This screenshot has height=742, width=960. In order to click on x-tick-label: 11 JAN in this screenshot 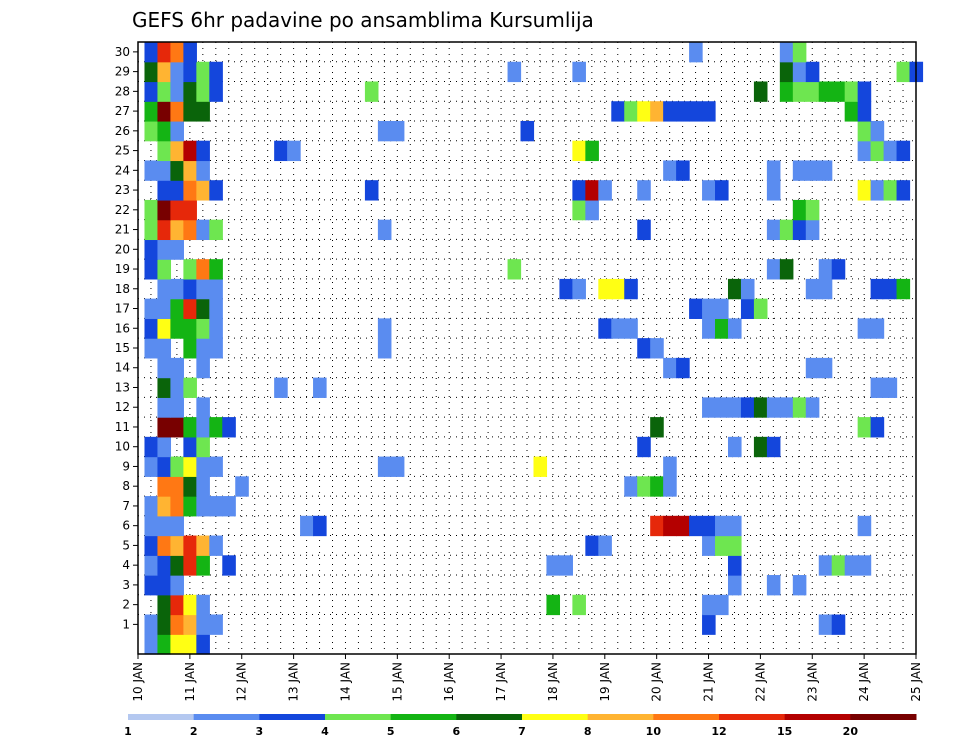, I will do `click(190, 682)`.